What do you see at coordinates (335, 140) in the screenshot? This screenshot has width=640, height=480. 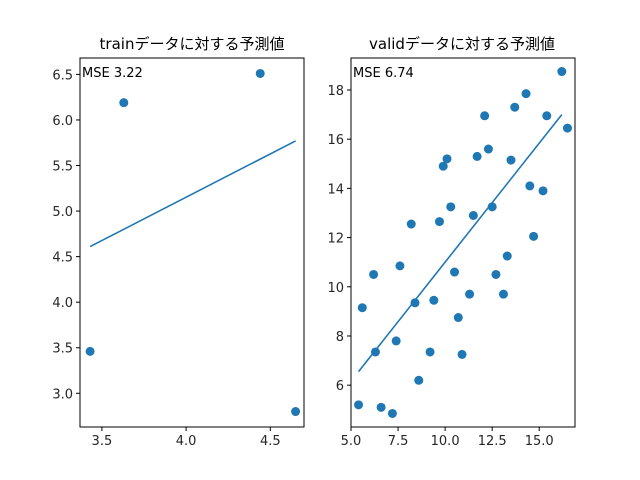 I see `valid-y-tick-label: 16` at bounding box center [335, 140].